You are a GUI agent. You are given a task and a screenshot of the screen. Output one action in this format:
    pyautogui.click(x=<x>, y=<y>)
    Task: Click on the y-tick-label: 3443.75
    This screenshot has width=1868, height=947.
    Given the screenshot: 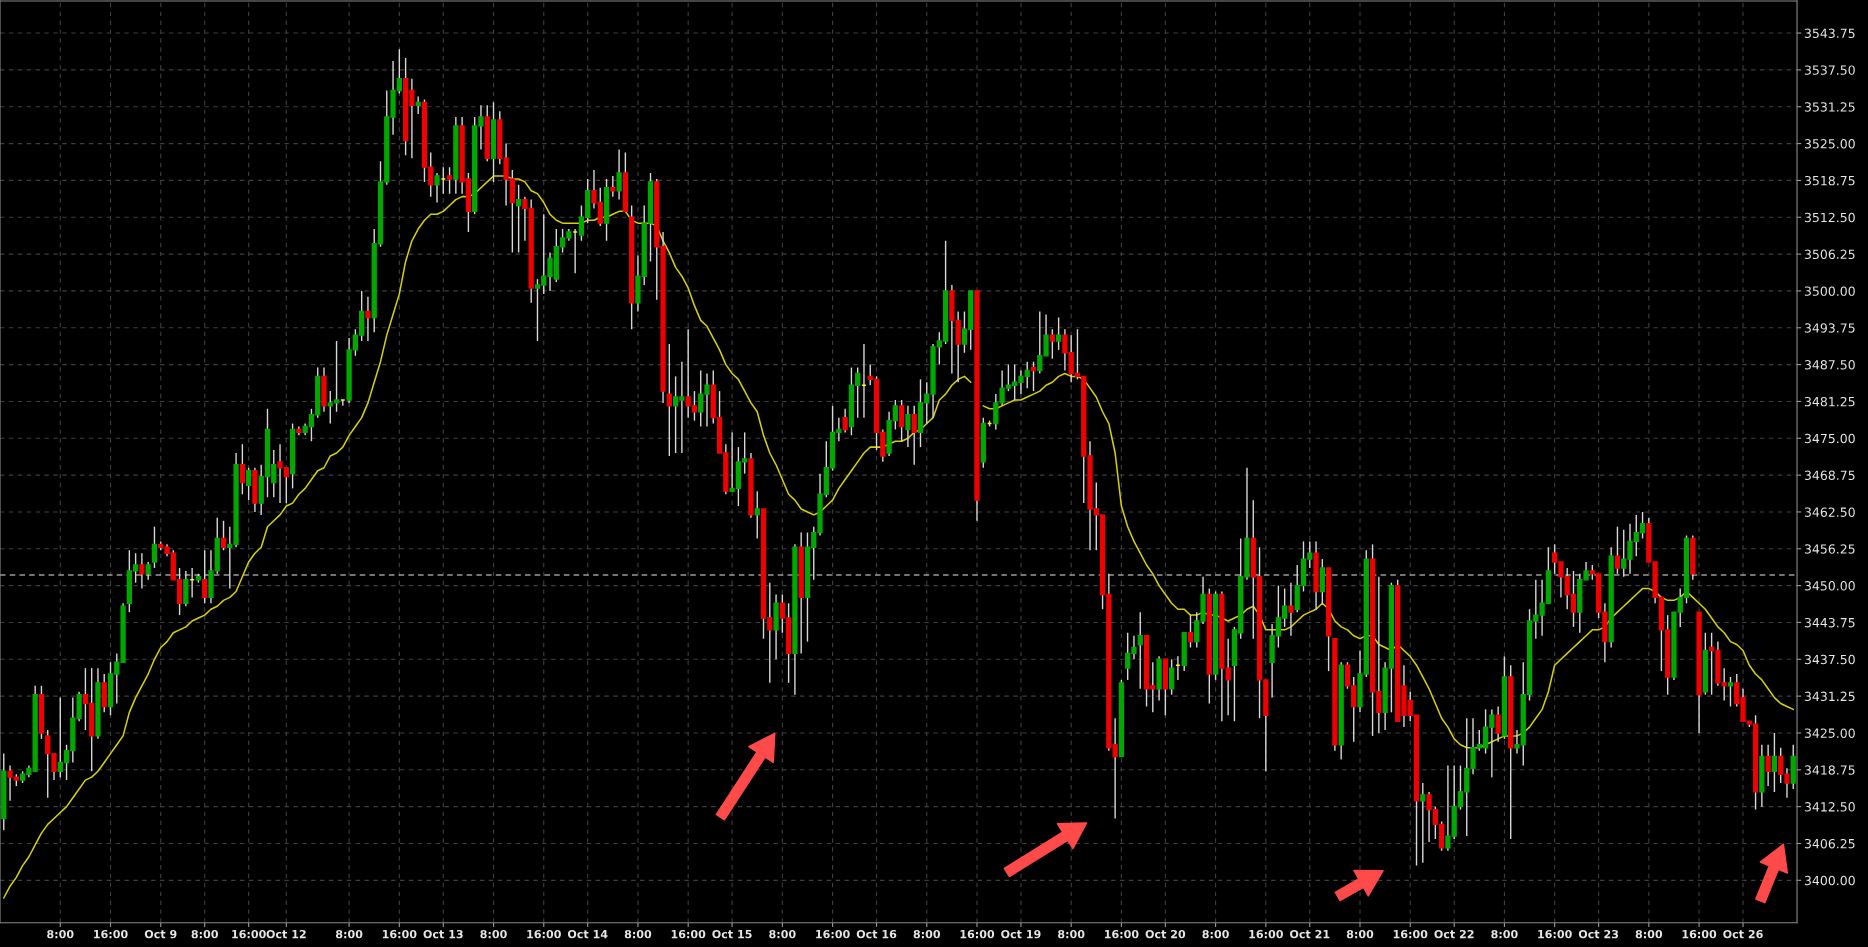 What is the action you would take?
    pyautogui.click(x=1829, y=622)
    